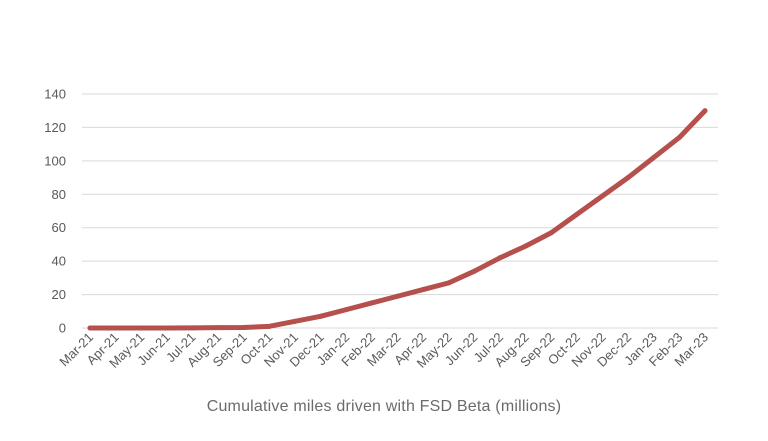  I want to click on y-tick-label: 40, so click(59, 261).